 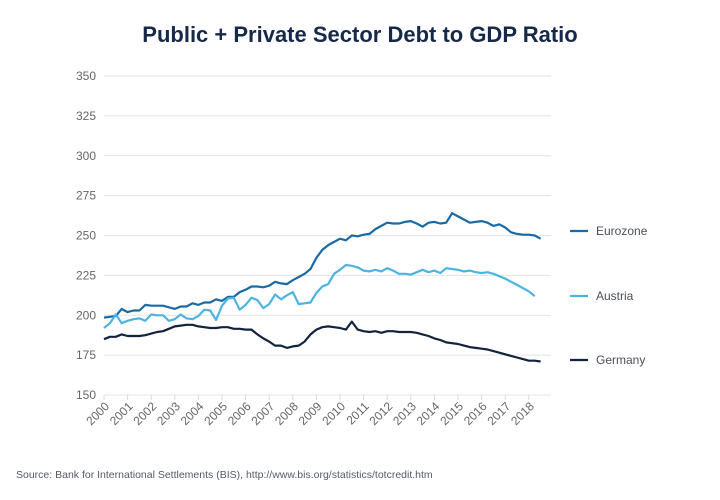 I want to click on x-tick-label: 2007, so click(x=263, y=413).